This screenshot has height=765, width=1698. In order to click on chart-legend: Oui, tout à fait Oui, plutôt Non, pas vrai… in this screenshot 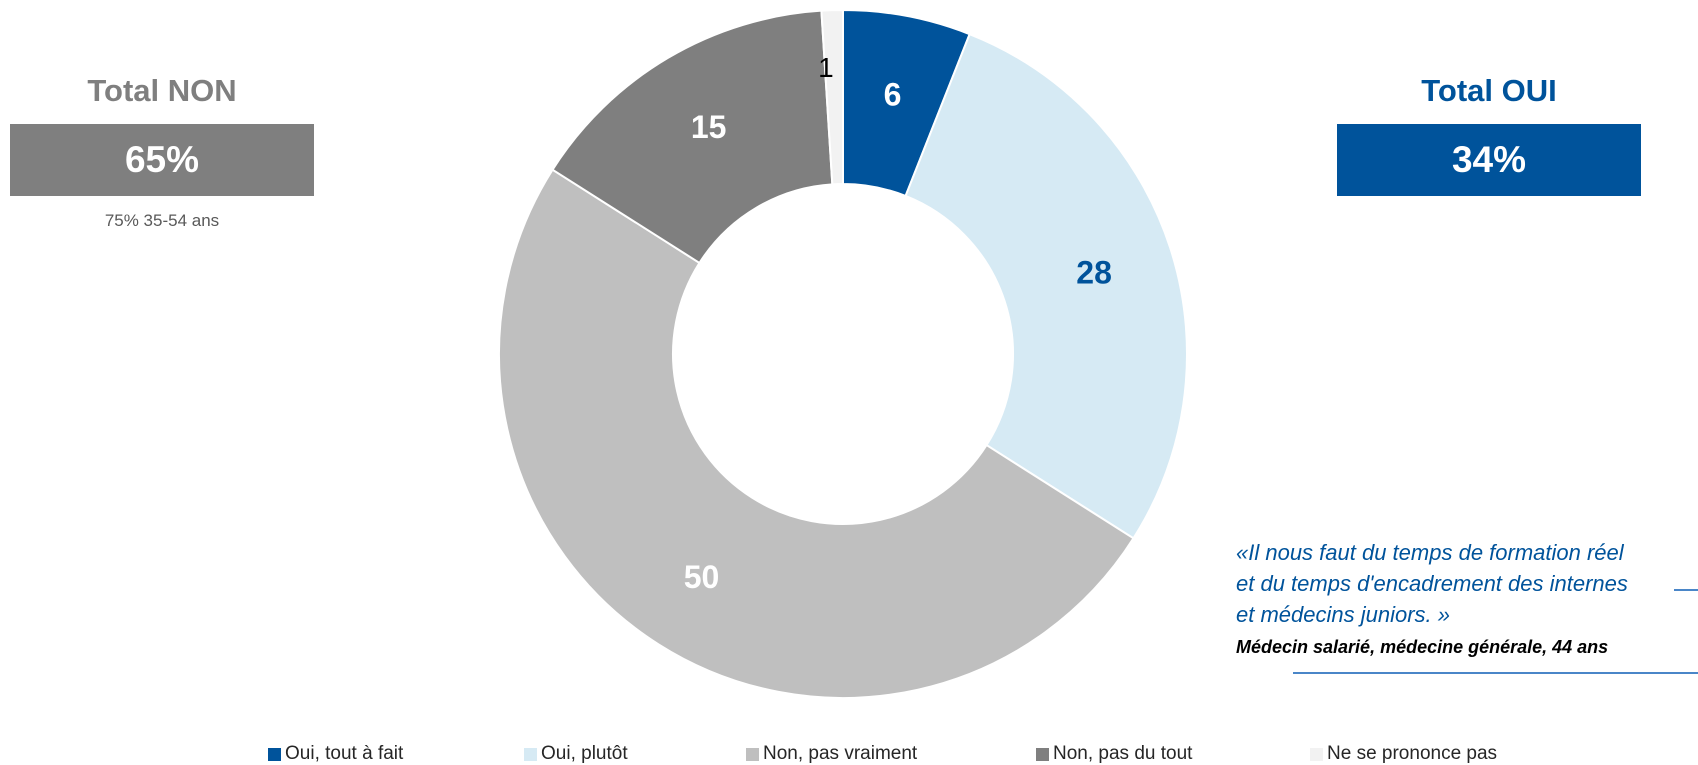, I will do `click(849, 754)`.